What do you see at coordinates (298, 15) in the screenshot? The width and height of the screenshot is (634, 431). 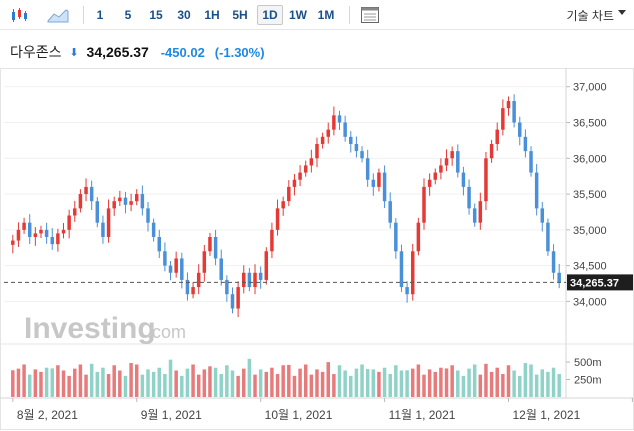 I see `interval-1w-button: 1W` at bounding box center [298, 15].